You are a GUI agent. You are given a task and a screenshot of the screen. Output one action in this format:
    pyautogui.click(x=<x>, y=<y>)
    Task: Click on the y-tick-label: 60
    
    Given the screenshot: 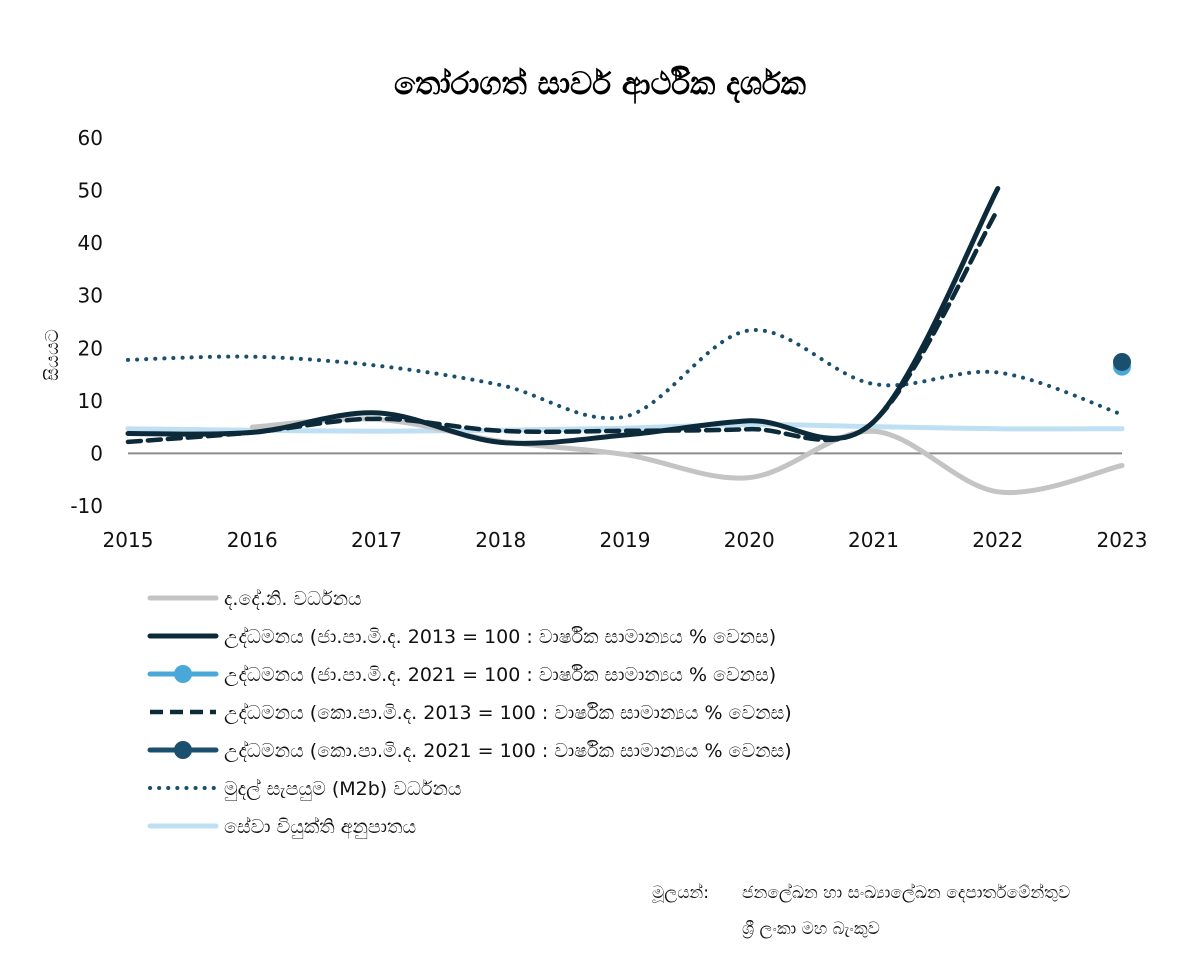 What is the action you would take?
    pyautogui.click(x=90, y=138)
    